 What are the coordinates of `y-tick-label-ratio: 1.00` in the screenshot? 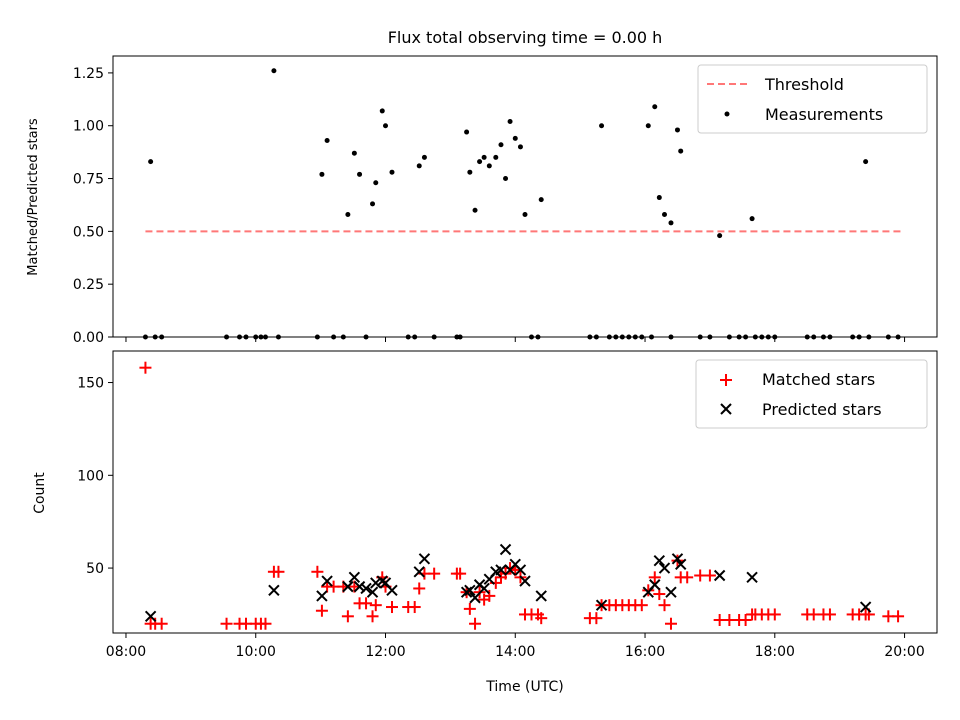 It's located at (88, 127).